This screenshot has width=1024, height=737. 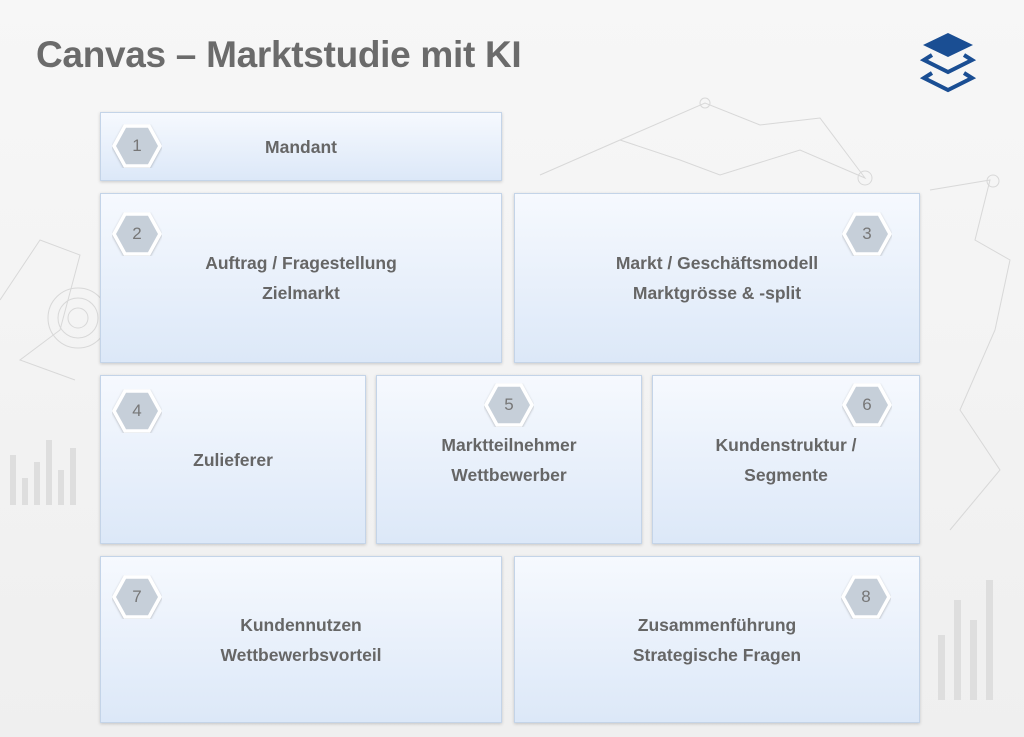 What do you see at coordinates (948, 63) in the screenshot?
I see `layers-icon` at bounding box center [948, 63].